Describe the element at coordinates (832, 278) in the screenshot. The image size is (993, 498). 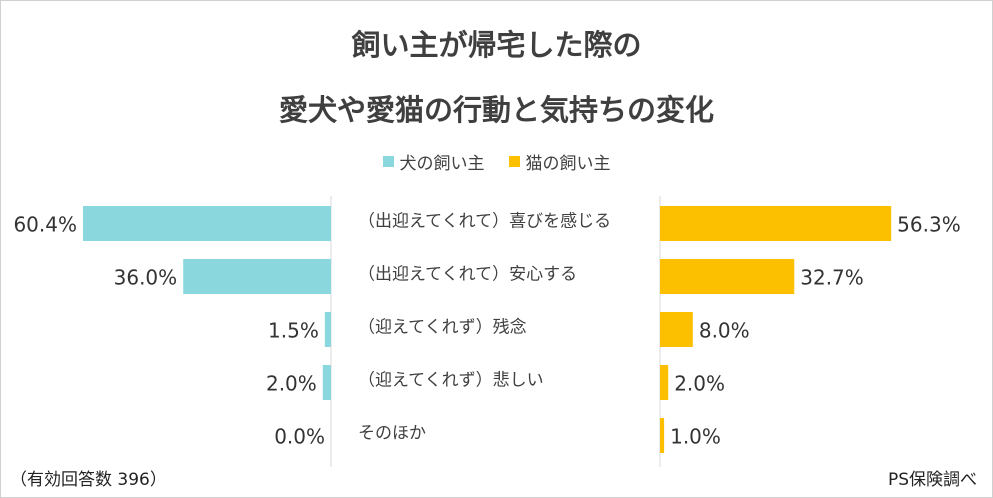
I see `data-label-cat-1: 32.7%` at that location.